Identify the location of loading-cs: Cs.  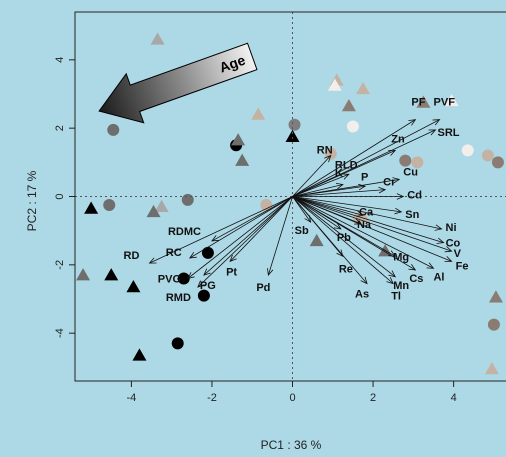
(357, 240).